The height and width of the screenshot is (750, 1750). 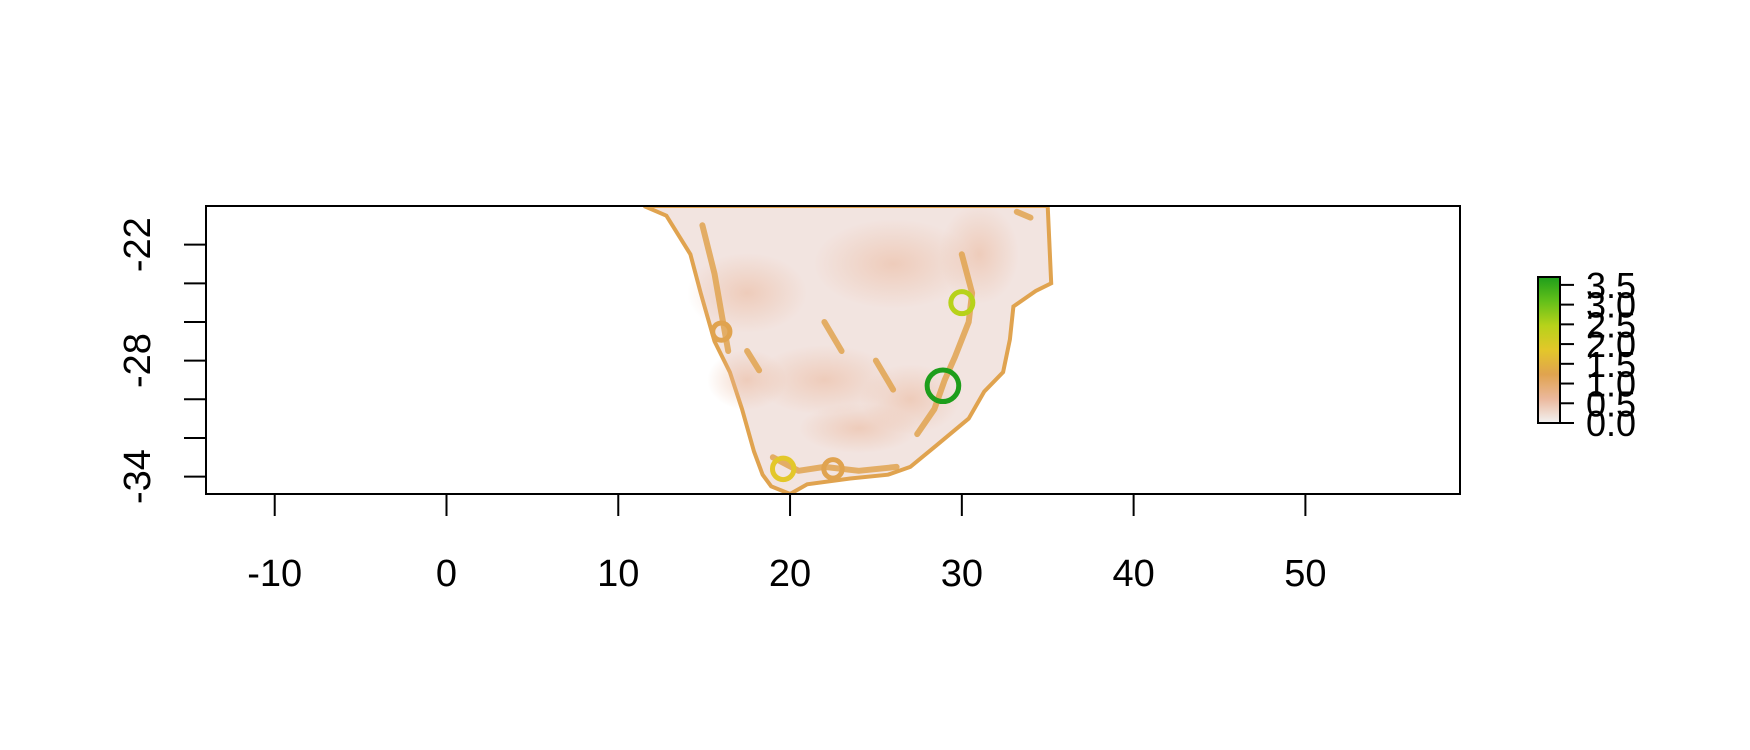 I want to click on y-tick-label: -34, so click(x=138, y=476).